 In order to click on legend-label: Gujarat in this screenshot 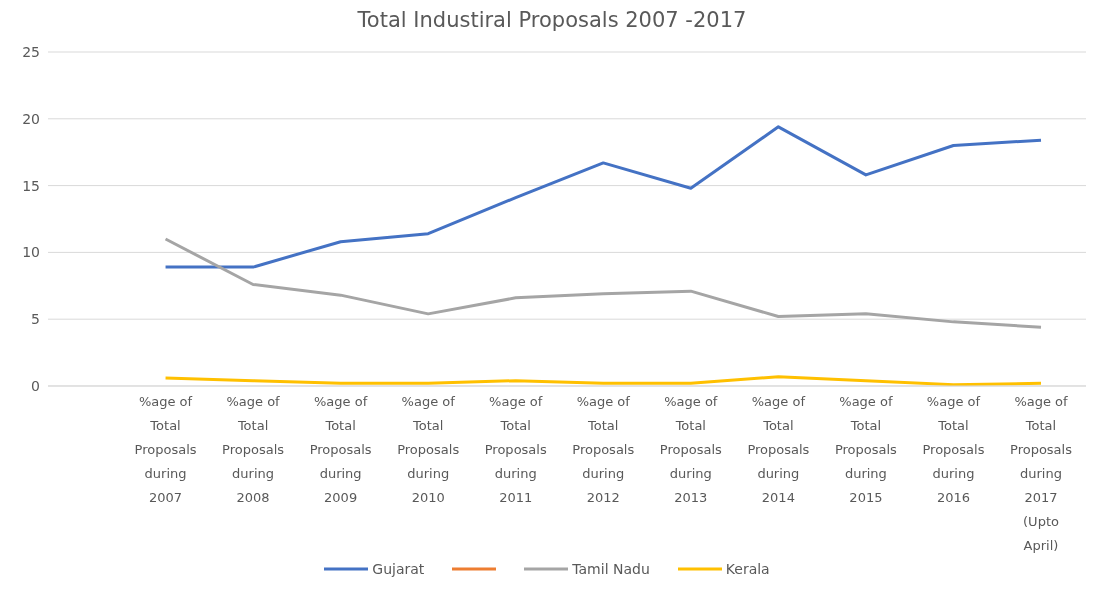, I will do `click(398, 569)`.